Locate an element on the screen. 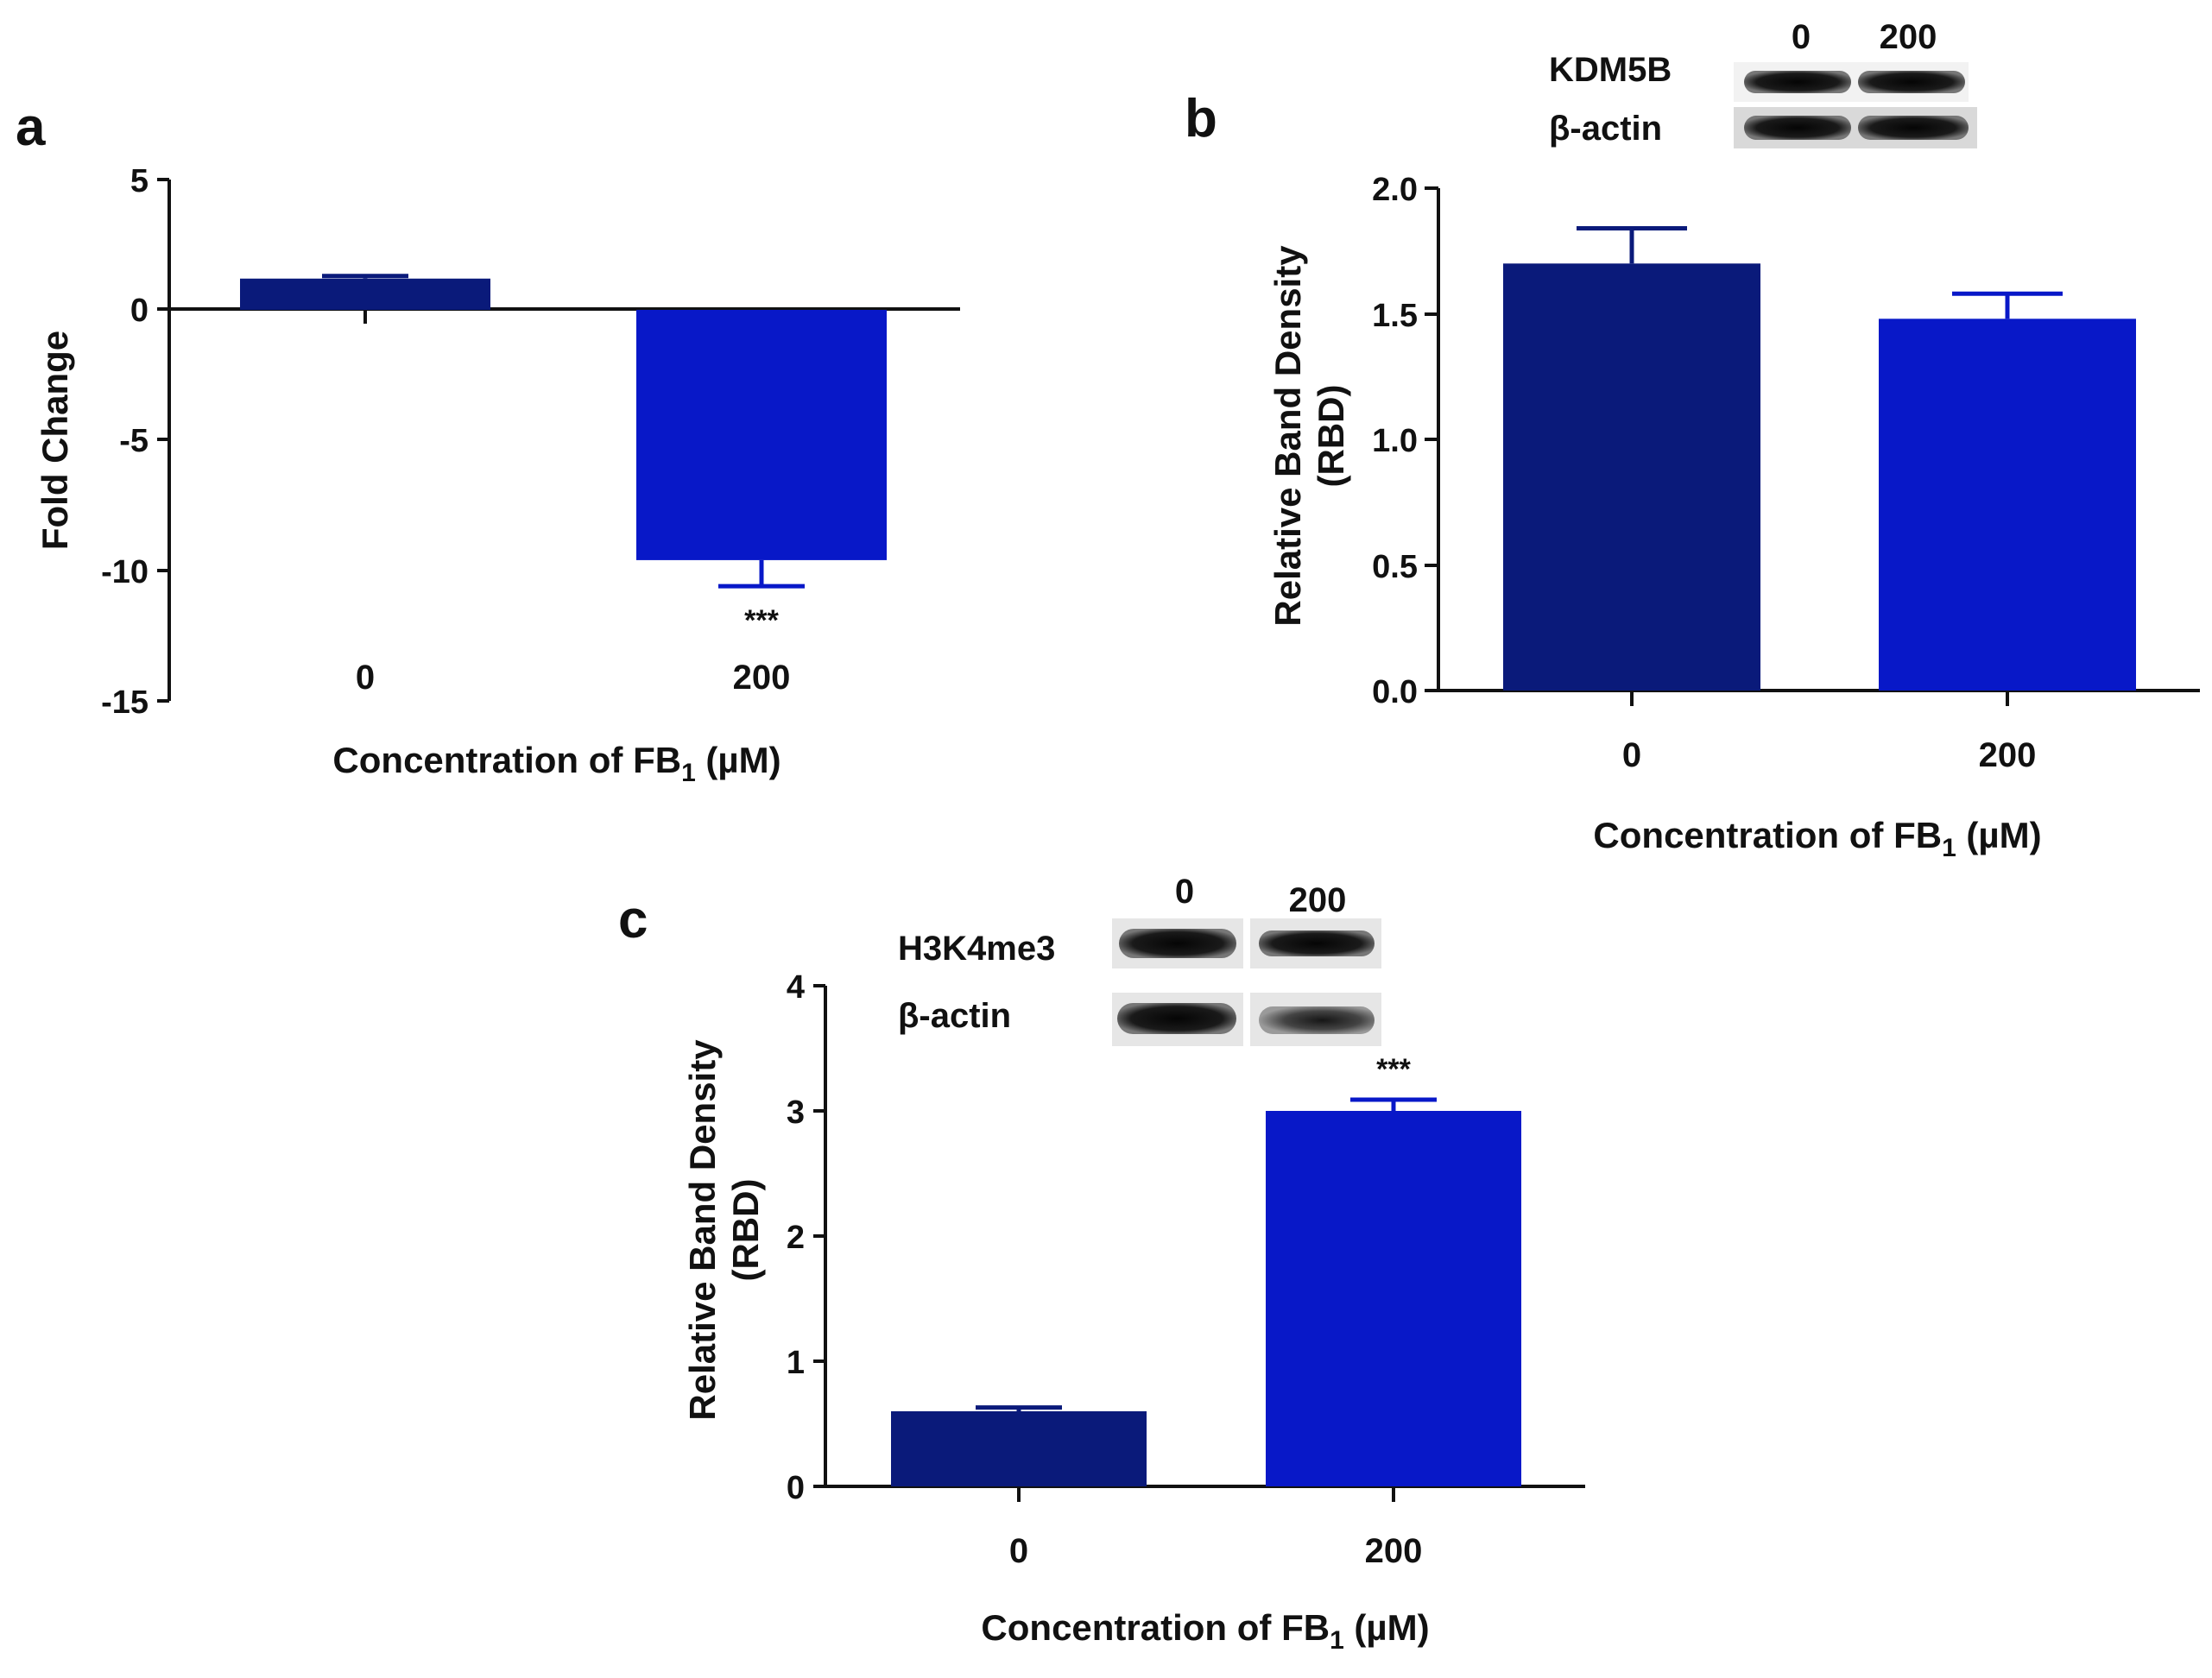 This screenshot has width=2212, height=1678. panel-a-y-ticks: 5 0 -5 -10 -15 is located at coordinates (135, 442).